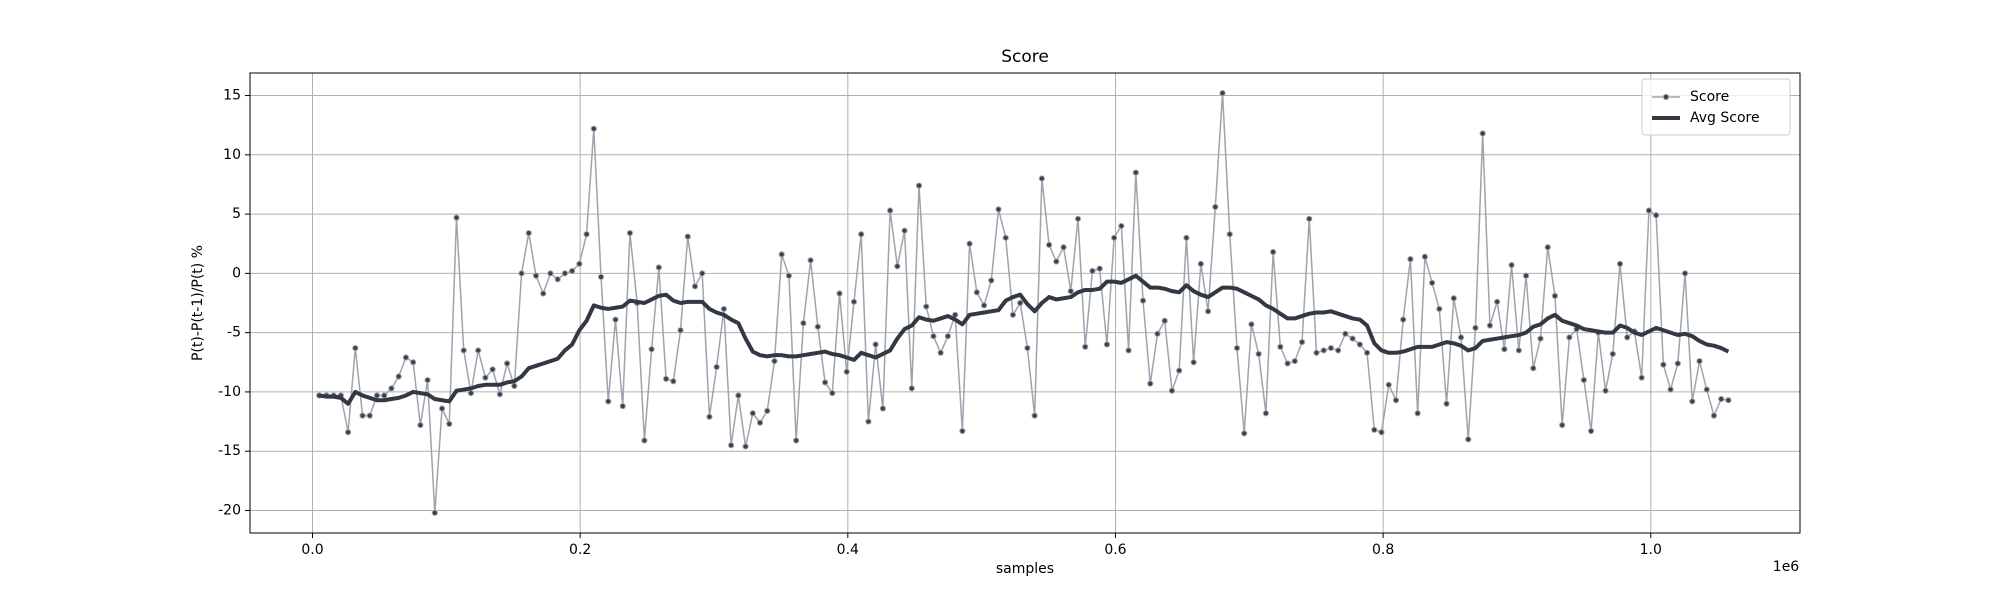  I want to click on y-tick-label: -10, so click(229, 392).